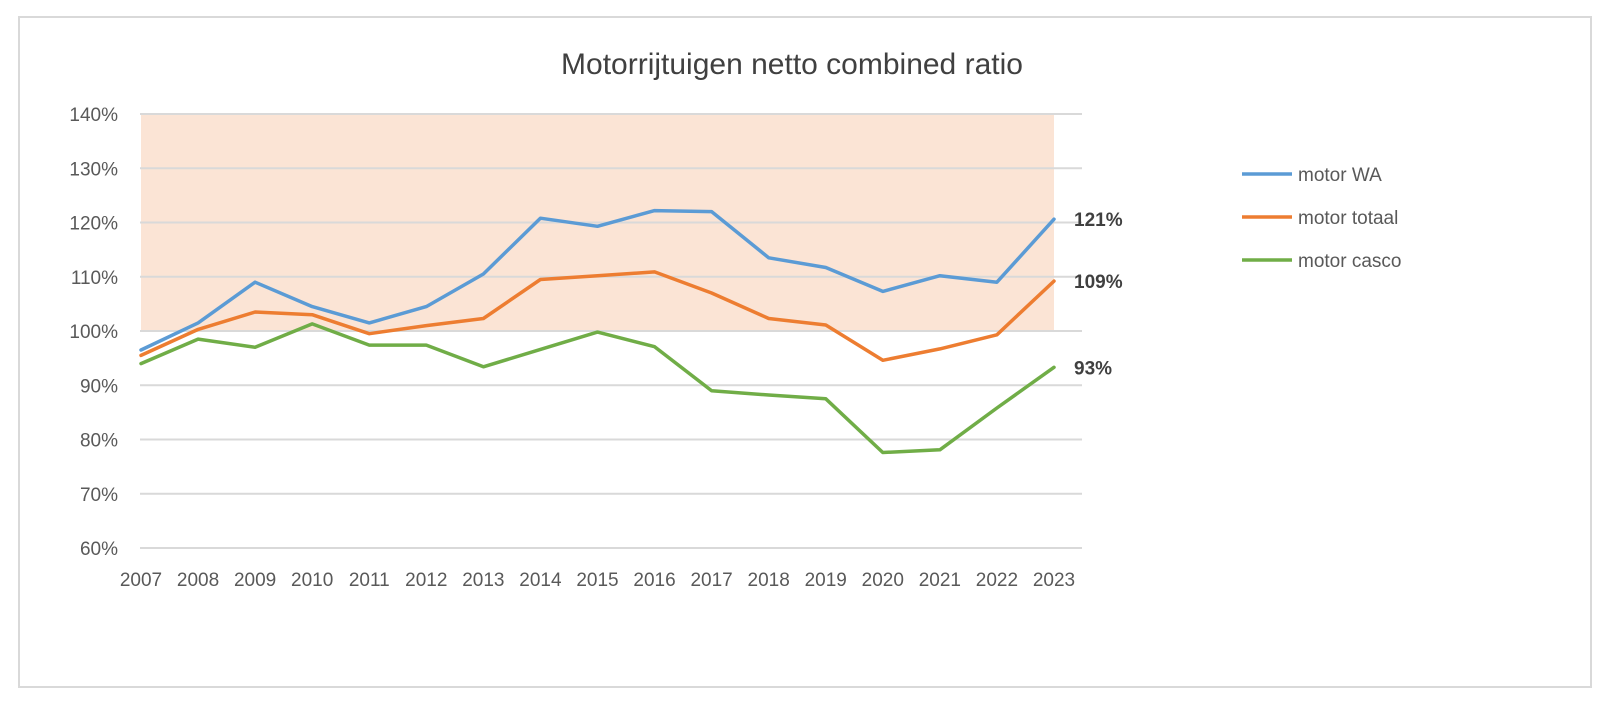 The width and height of the screenshot is (1600, 707). I want to click on legend-label: motor WA, so click(1340, 175).